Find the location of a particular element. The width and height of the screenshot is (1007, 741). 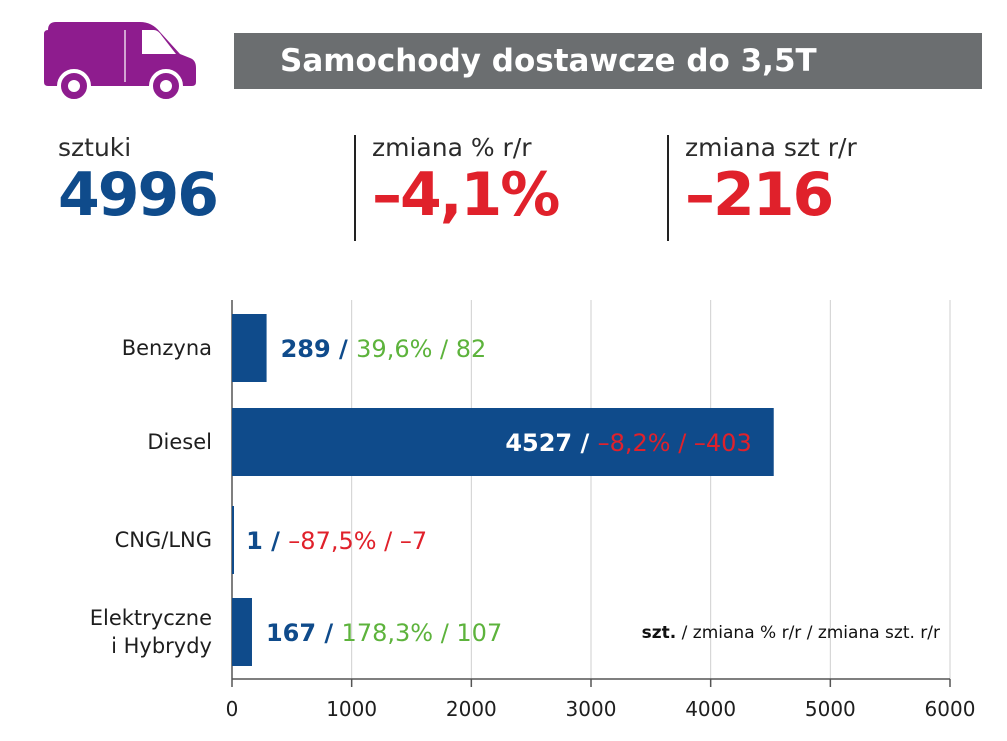

title-bar: Samochody dostawcze do 3,5T is located at coordinates (608, 61).